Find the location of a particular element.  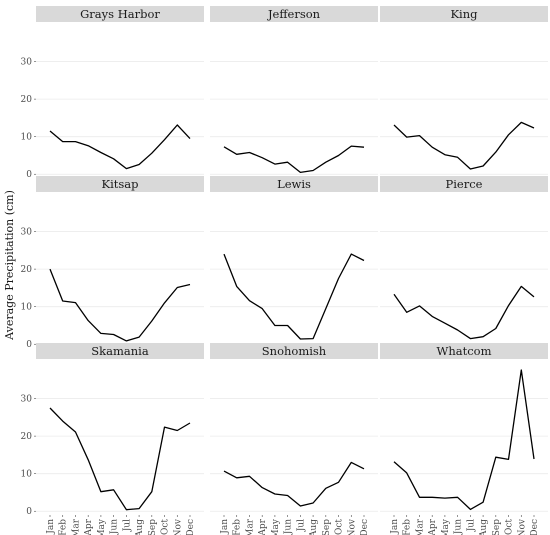

panel-lewis: Lewis is located at coordinates (294, 260).